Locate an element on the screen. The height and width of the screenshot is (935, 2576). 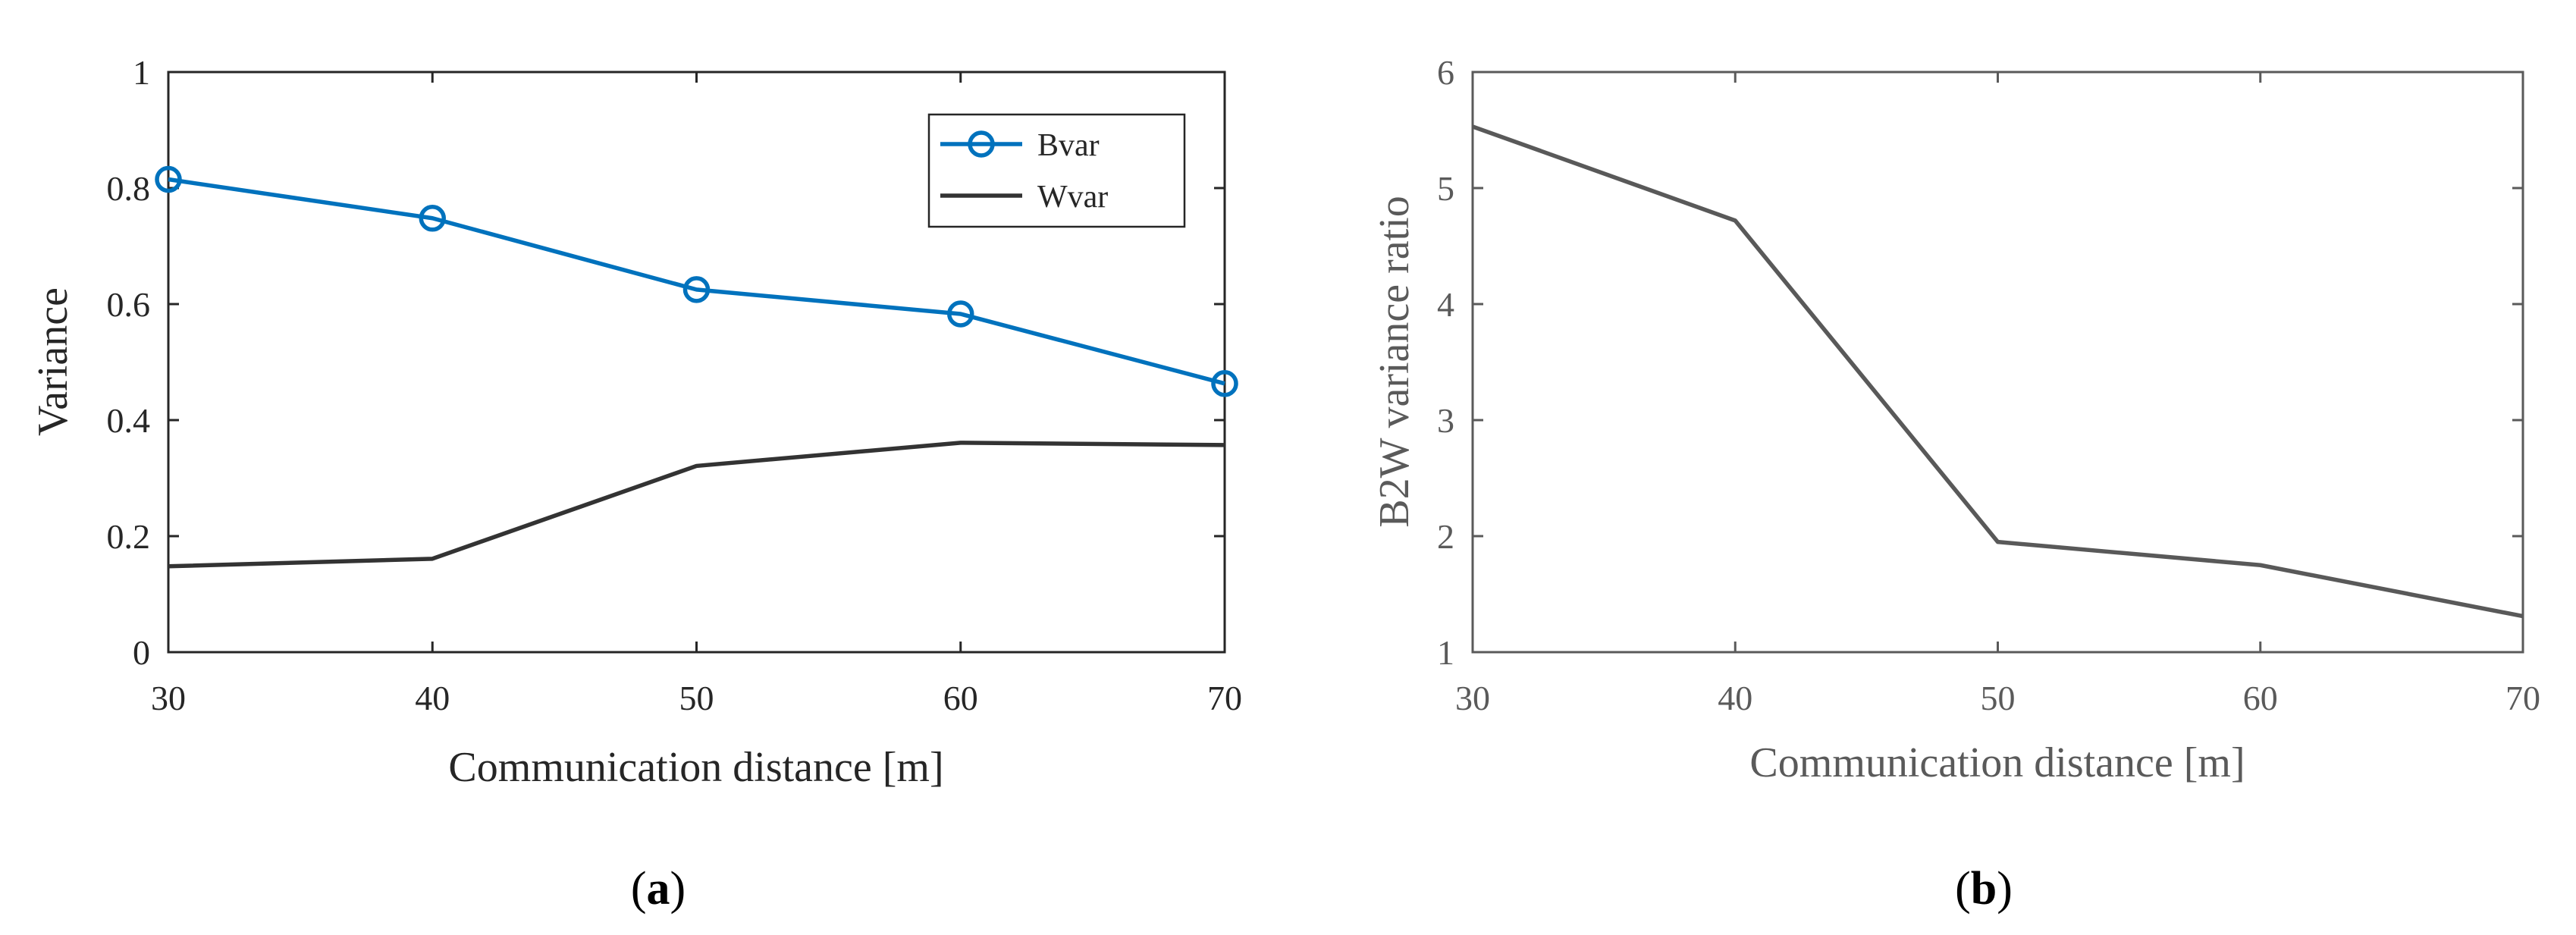
panel-a-caption: (a) is located at coordinates (658, 889).